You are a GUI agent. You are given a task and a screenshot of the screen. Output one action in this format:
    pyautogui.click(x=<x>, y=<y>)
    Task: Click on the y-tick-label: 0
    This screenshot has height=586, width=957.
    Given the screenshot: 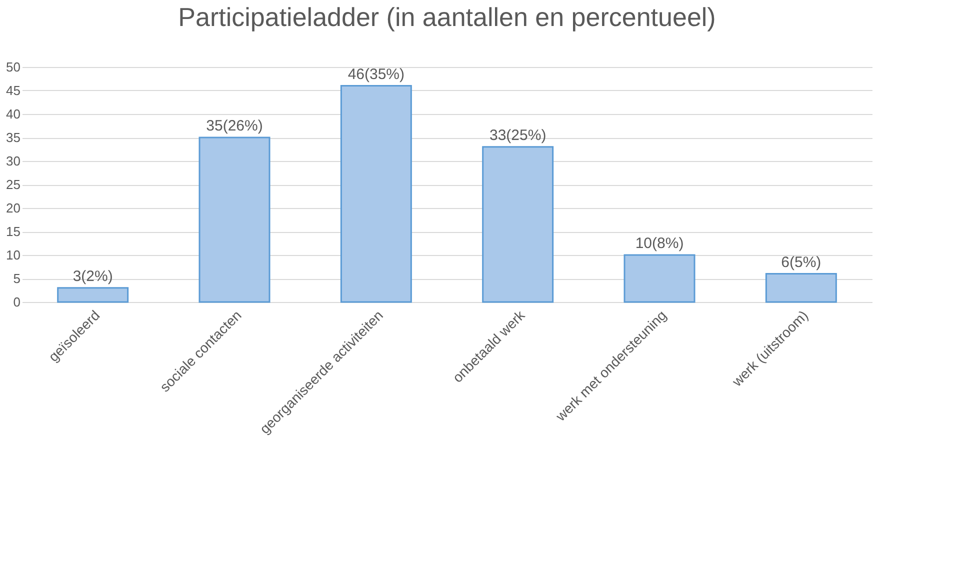 What is the action you would take?
    pyautogui.click(x=16, y=302)
    